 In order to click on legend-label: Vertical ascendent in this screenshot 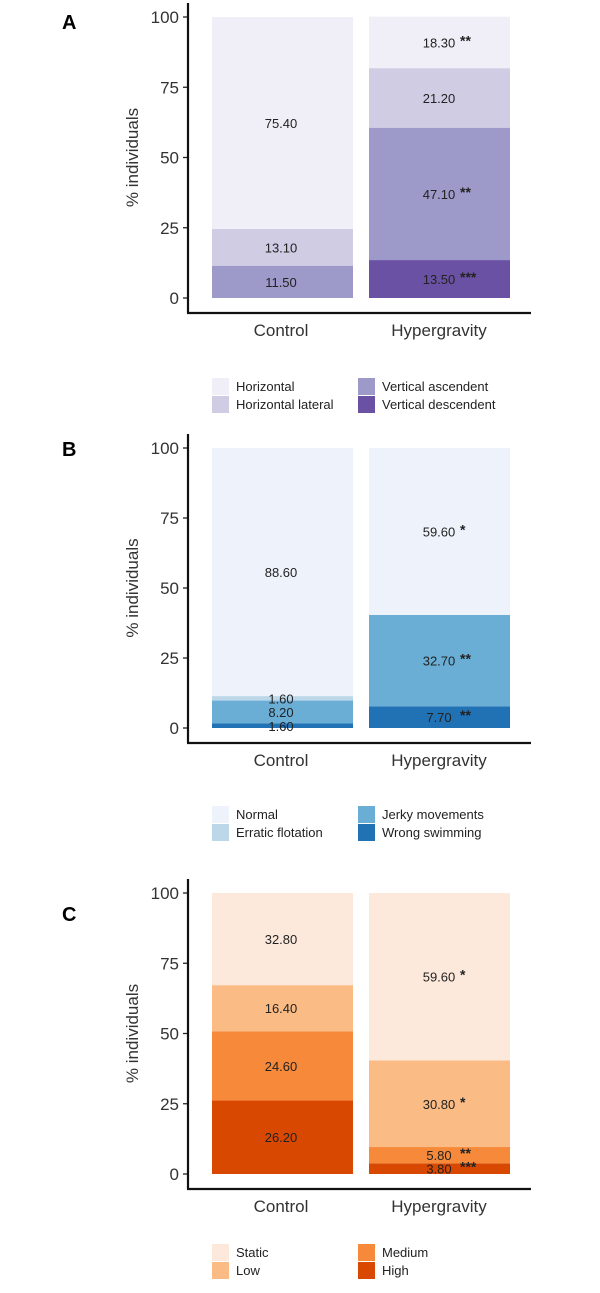, I will do `click(435, 386)`.